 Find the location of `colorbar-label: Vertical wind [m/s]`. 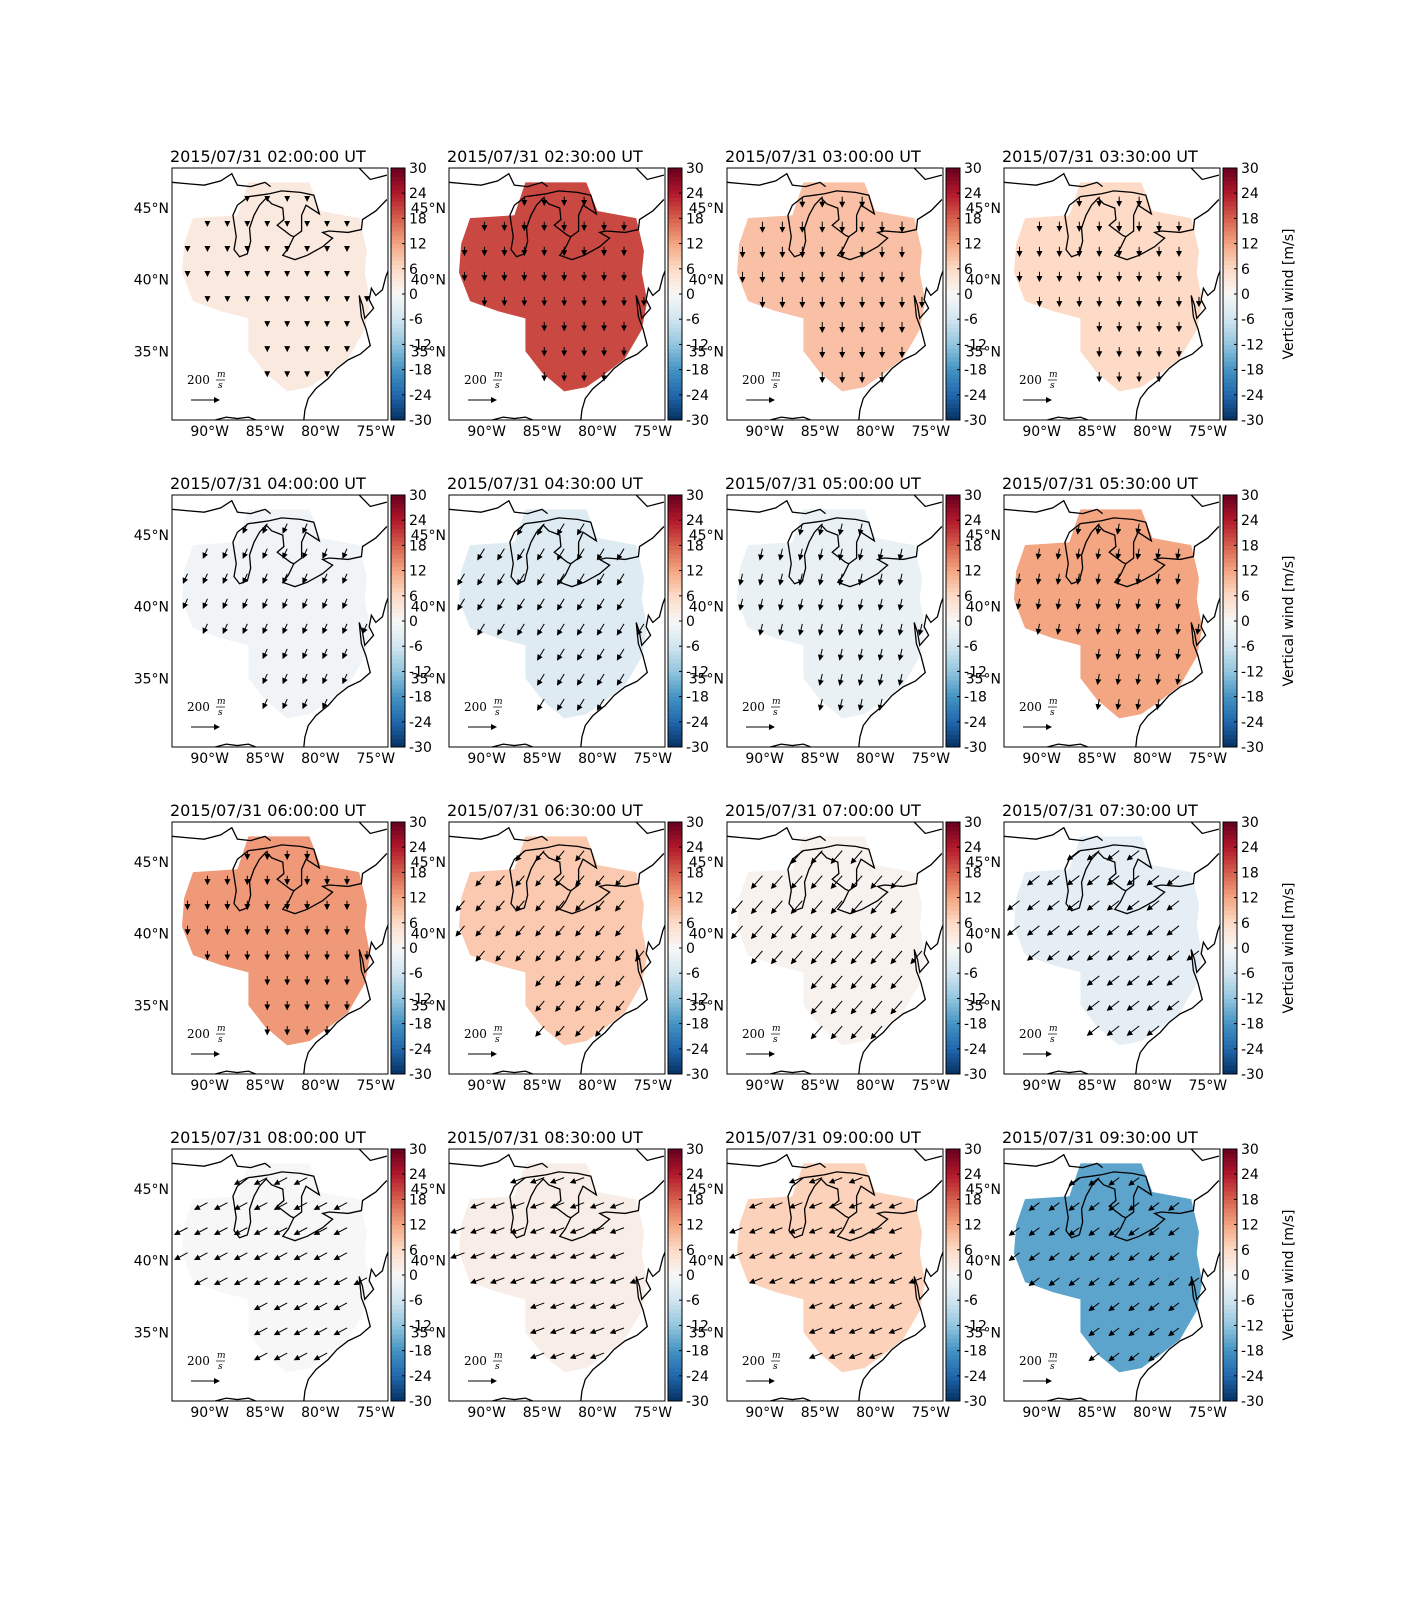

colorbar-label: Vertical wind [m/s] is located at coordinates (1289, 294).